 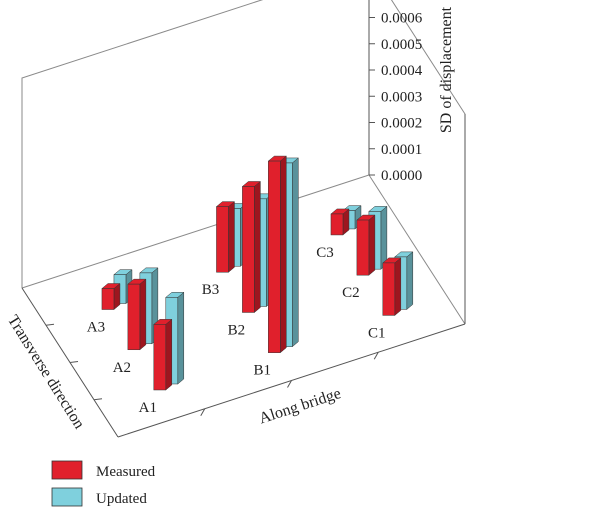 I want to click on z-tick-label: 0.0005, so click(x=401, y=45).